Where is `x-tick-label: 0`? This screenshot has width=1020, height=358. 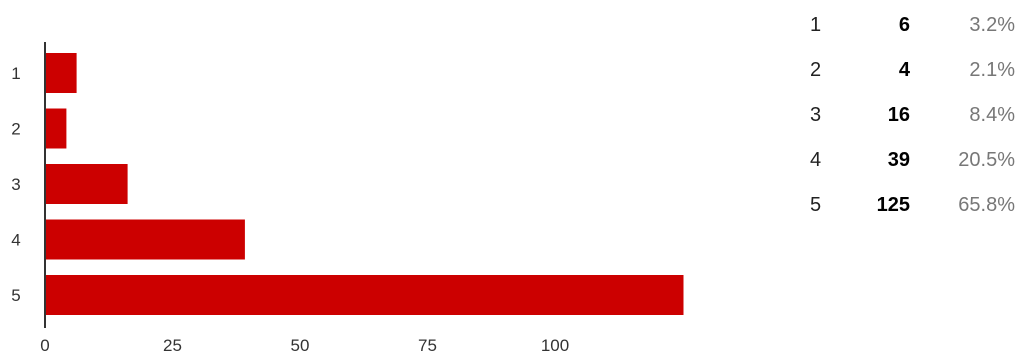
x-tick-label: 0 is located at coordinates (44, 345).